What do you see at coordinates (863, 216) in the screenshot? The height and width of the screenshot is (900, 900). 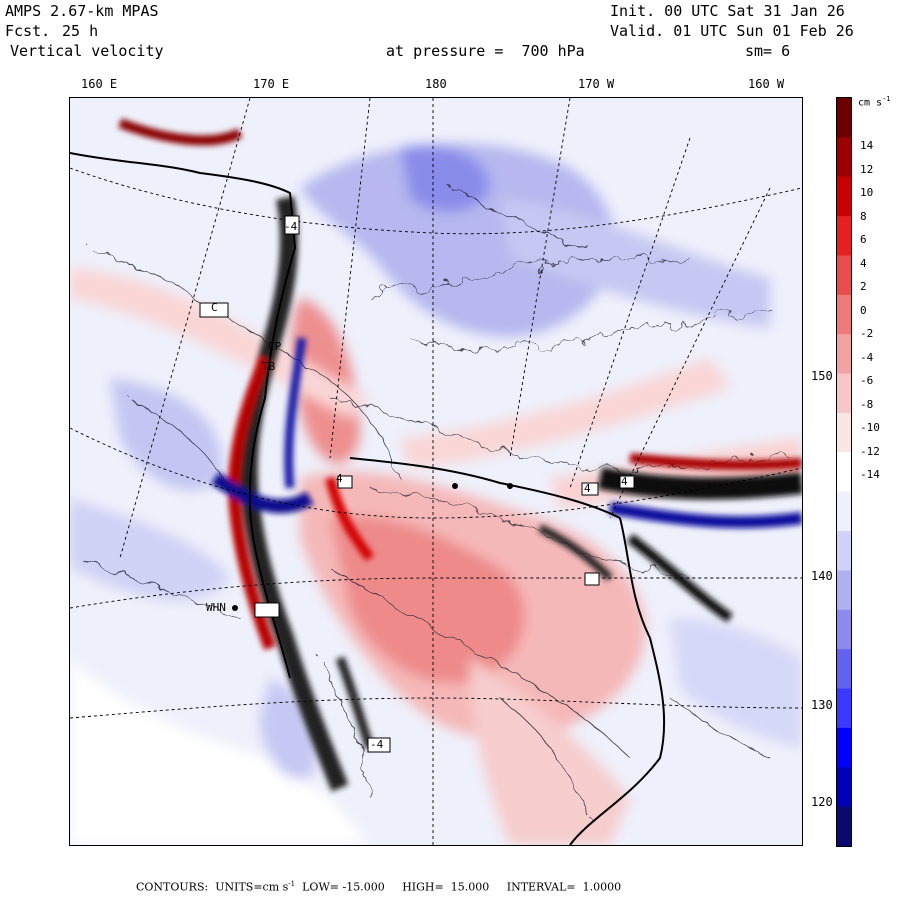 I see `colorbar-tick-label: 8` at bounding box center [863, 216].